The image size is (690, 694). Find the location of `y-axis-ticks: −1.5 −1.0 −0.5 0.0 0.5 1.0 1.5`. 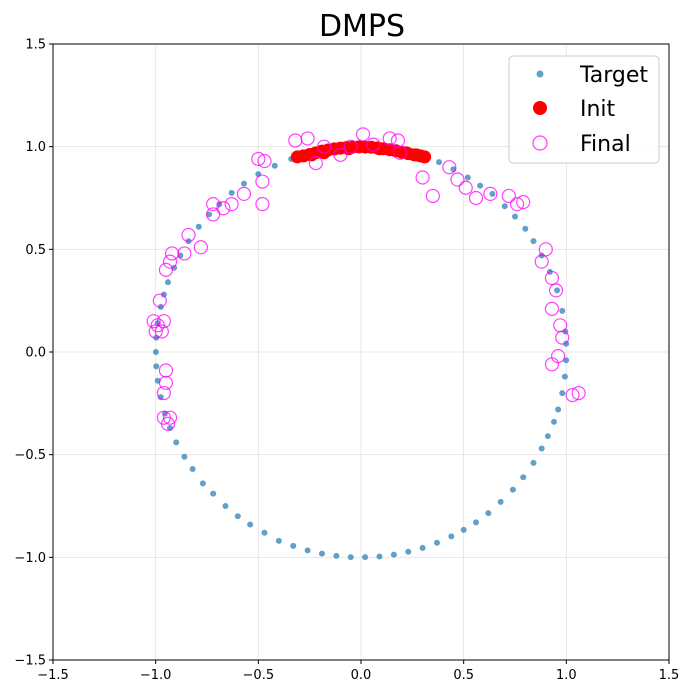

y-axis-ticks: −1.5 −1.0 −0.5 0.0 0.5 1.0 1.5 is located at coordinates (33, 353).